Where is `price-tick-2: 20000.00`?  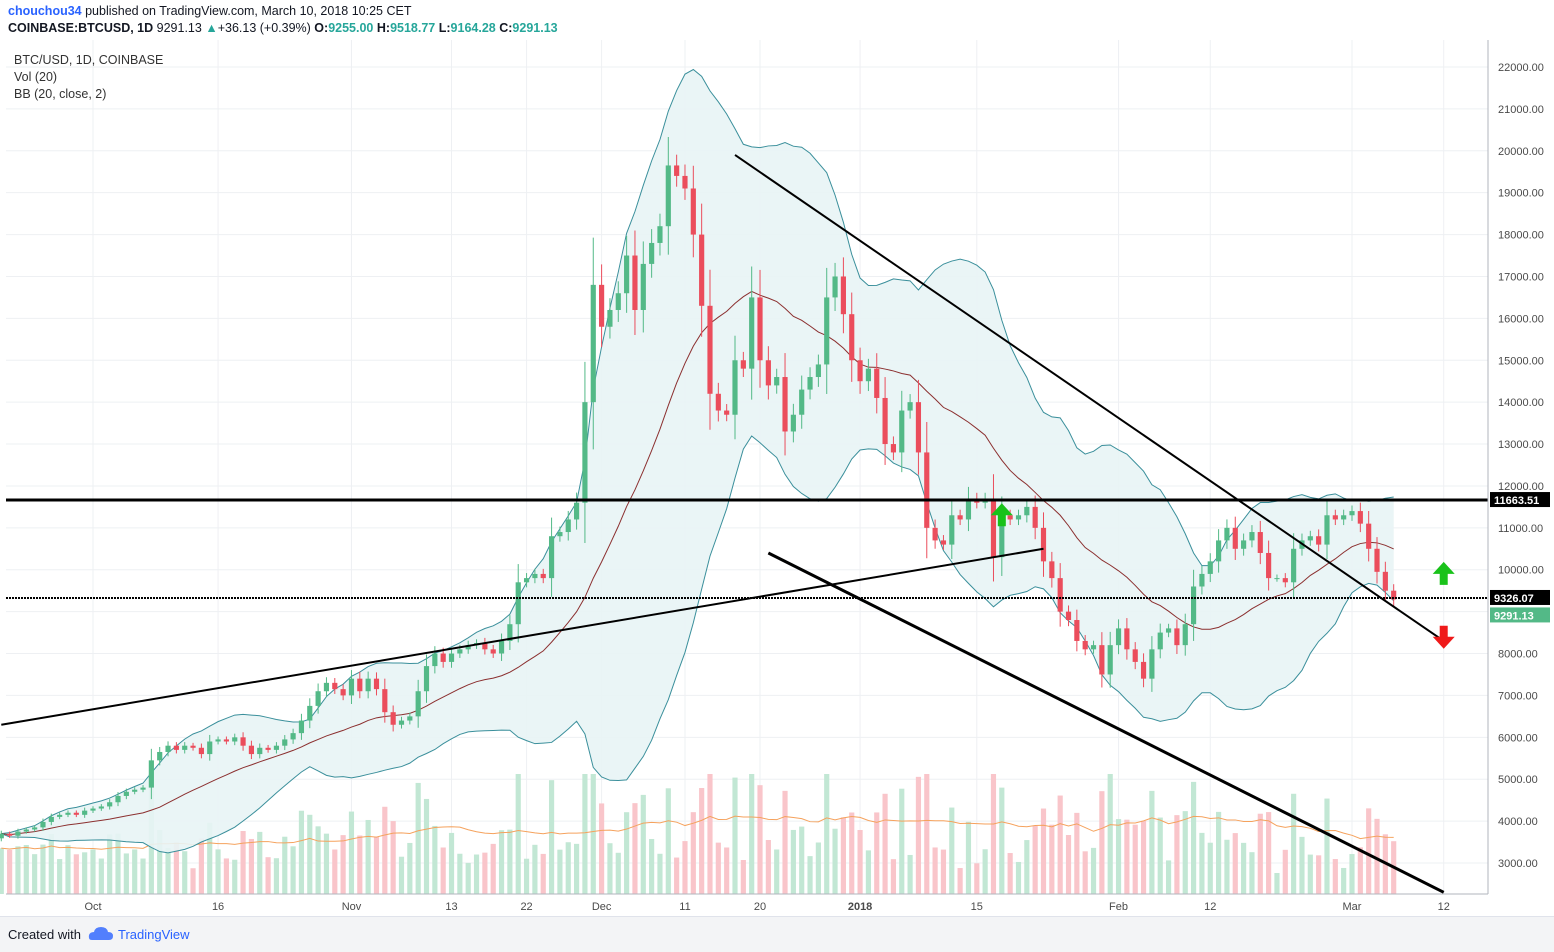 price-tick-2: 20000.00 is located at coordinates (1521, 152).